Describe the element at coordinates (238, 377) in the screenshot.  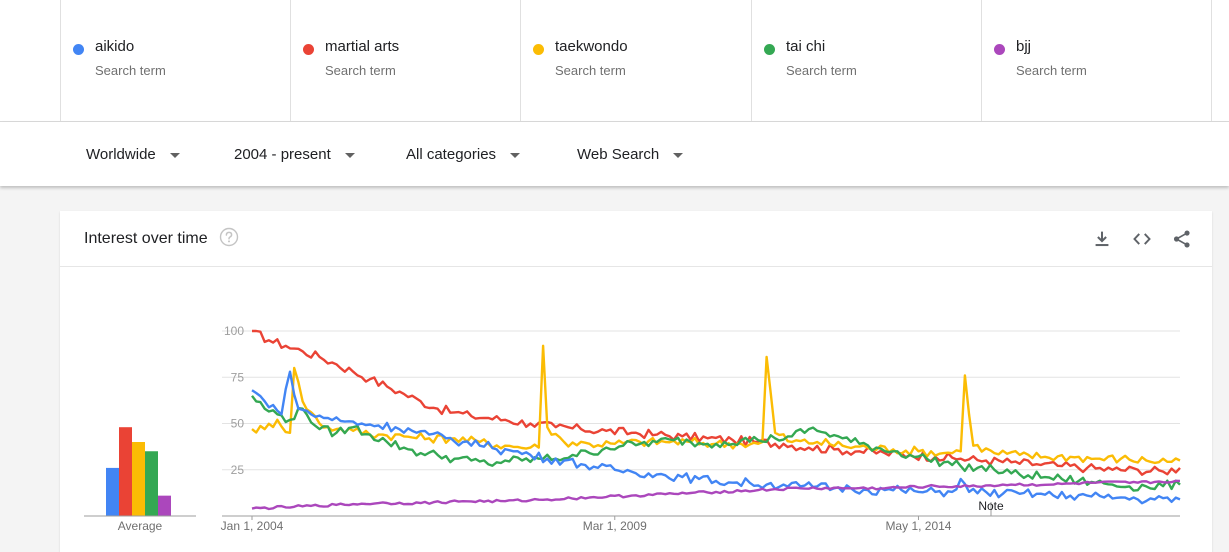
I see `y-tick-label: 75` at that location.